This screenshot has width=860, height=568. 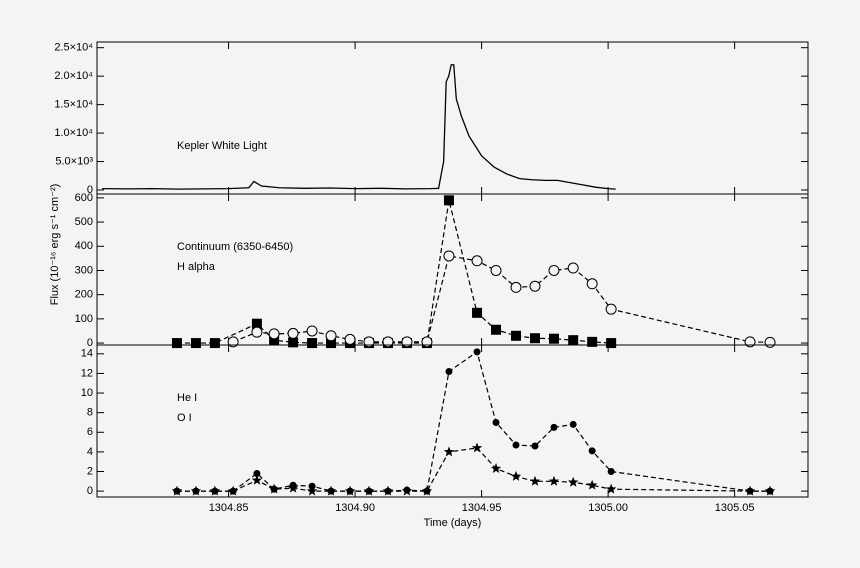 I want to click on x-tick-label: 1305.05, so click(x=735, y=508).